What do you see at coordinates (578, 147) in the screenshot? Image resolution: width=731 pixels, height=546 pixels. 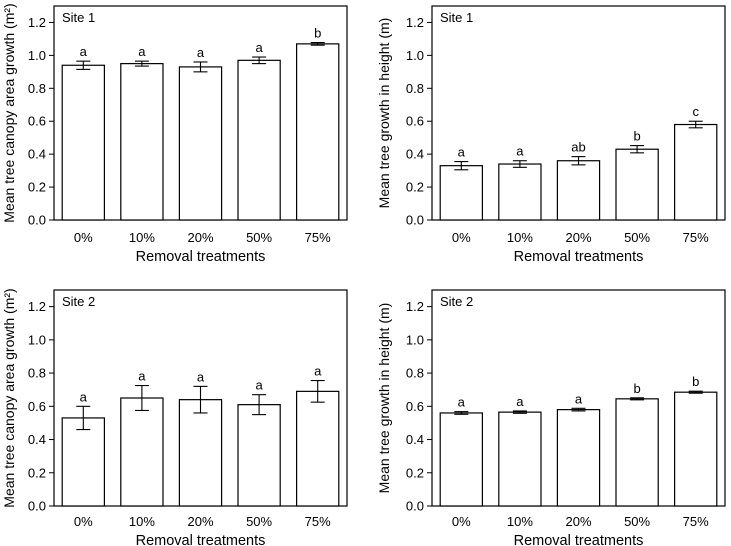 I see `significance-letter: ab` at bounding box center [578, 147].